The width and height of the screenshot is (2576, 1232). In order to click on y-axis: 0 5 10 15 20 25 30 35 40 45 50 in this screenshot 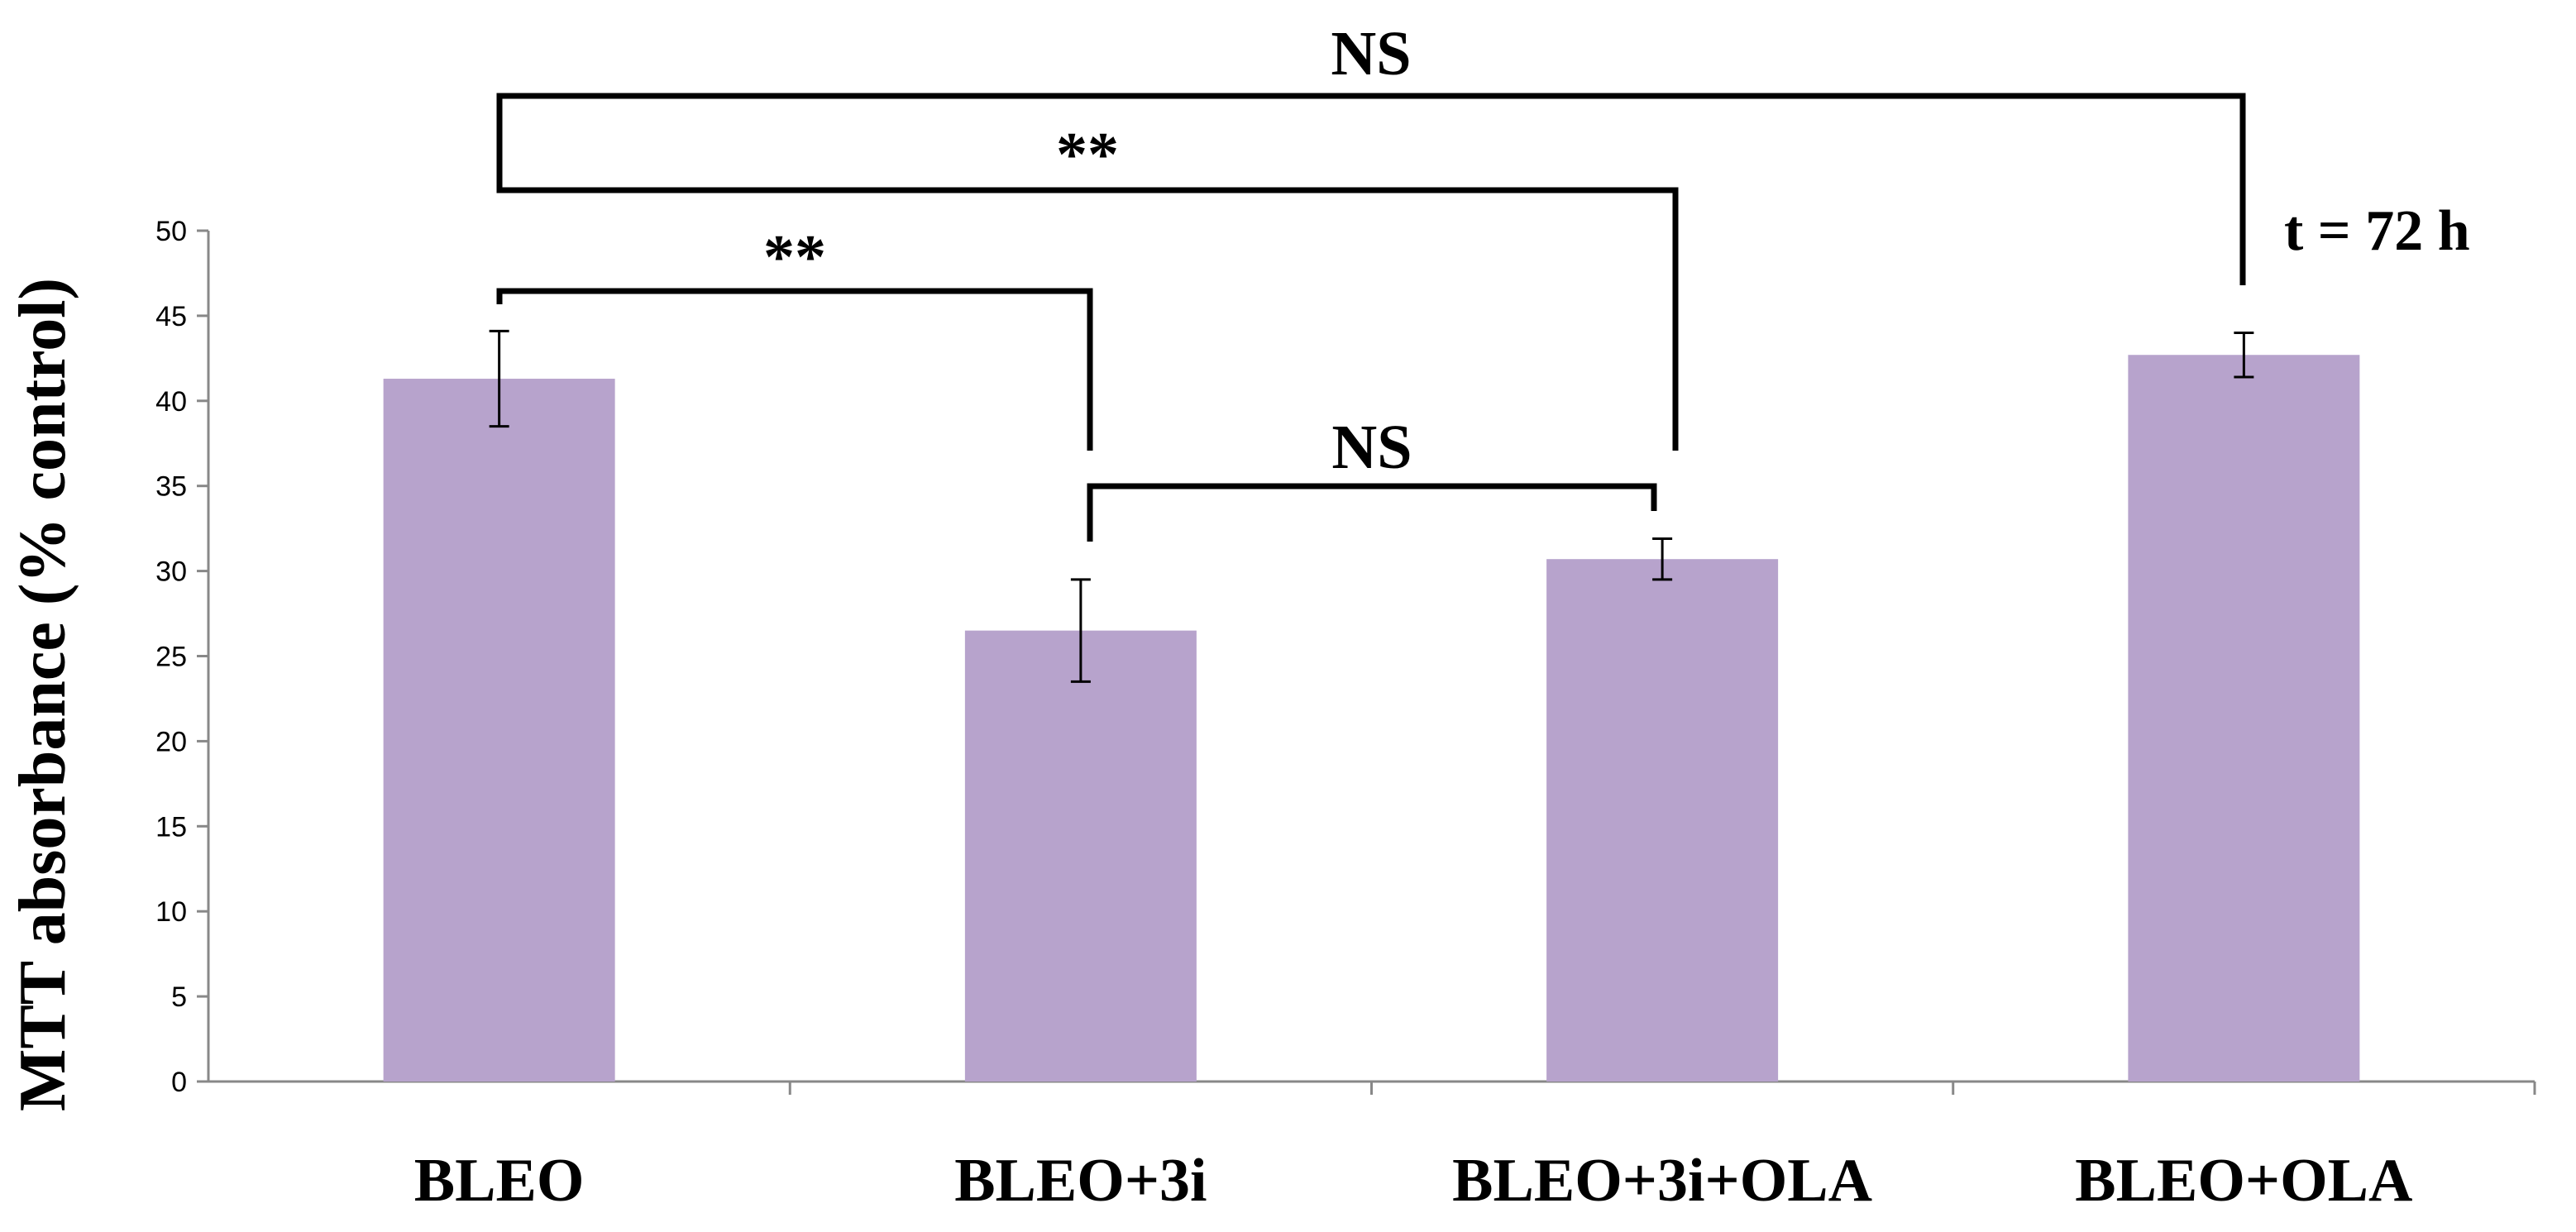, I will do `click(182, 657)`.